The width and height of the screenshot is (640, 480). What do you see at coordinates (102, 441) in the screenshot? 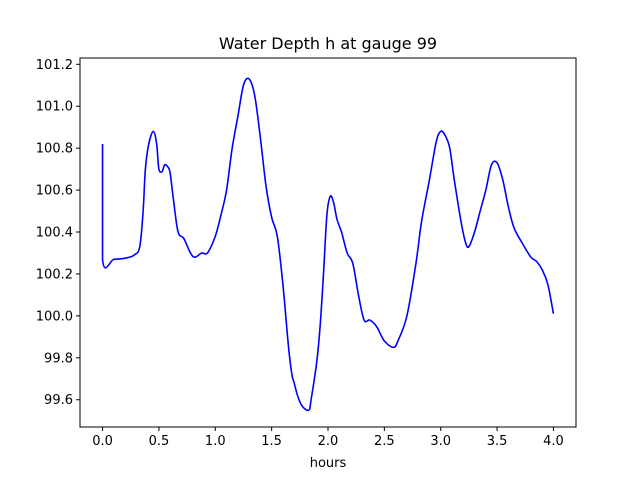
I see `x-tick-label: 0.0` at bounding box center [102, 441].